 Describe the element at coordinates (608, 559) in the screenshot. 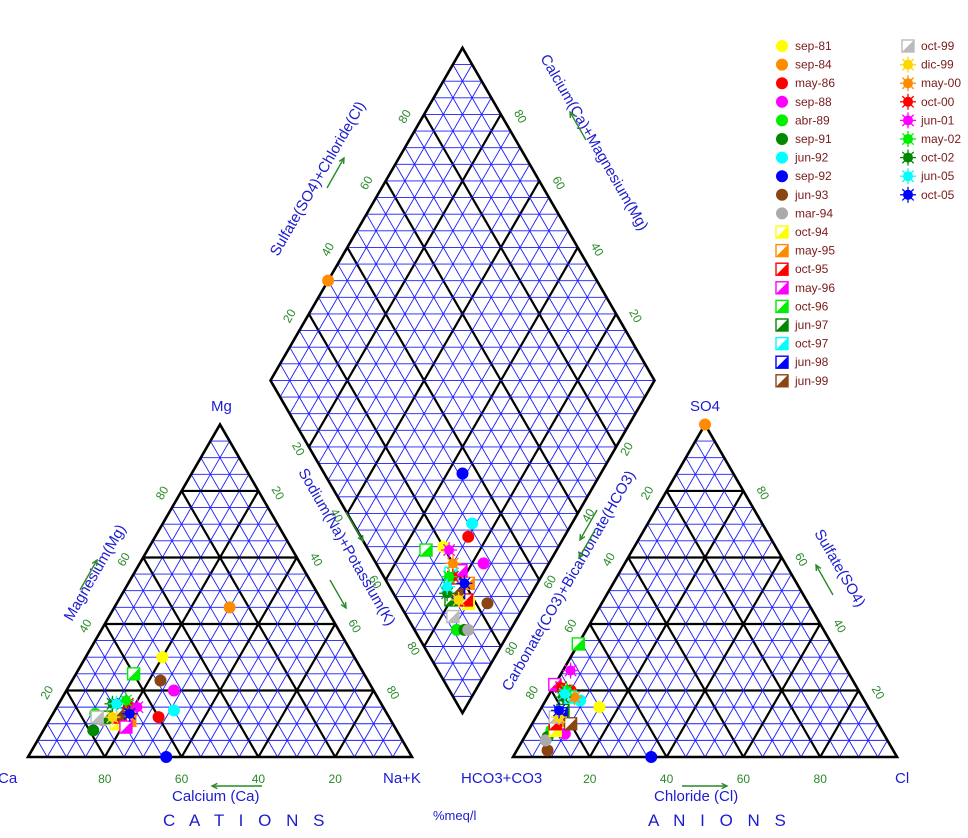

I see `anion-tick-left: 40` at that location.